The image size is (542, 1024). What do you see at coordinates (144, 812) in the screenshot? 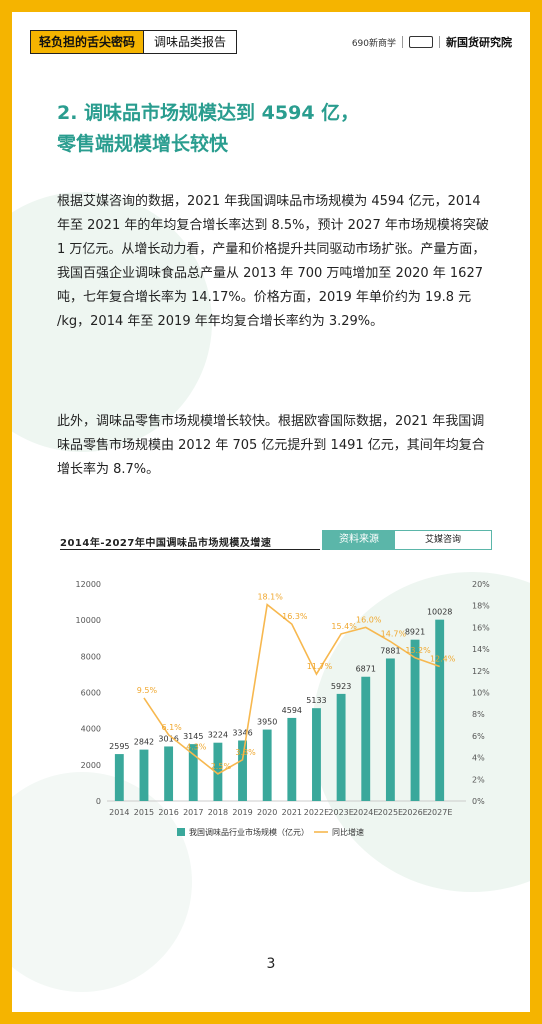
I see `x-tick-label: 2015` at bounding box center [144, 812].